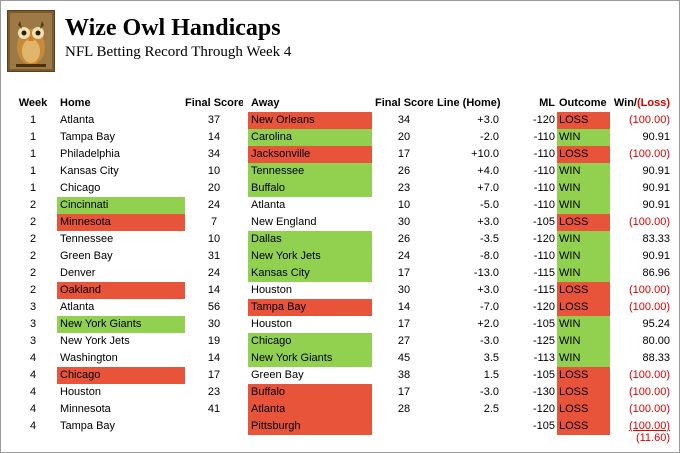 Image resolution: width=680 pixels, height=453 pixels. Describe the element at coordinates (404, 137) in the screenshot. I see `away-score-cell: 20` at that location.